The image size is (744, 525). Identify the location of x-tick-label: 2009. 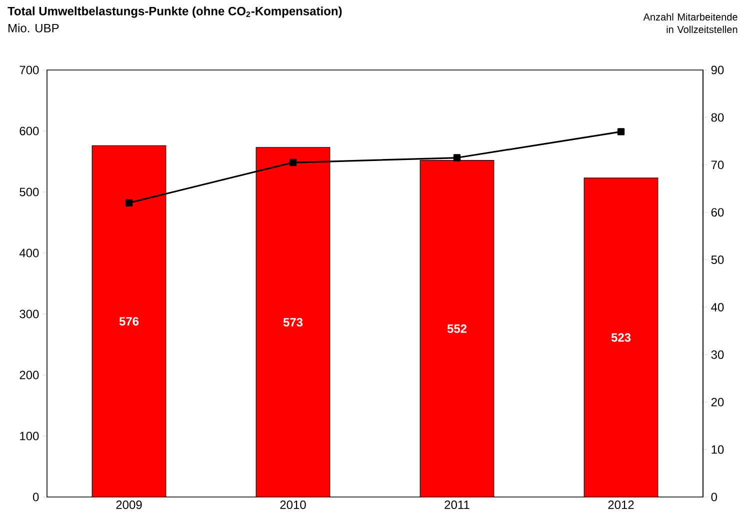
(129, 505).